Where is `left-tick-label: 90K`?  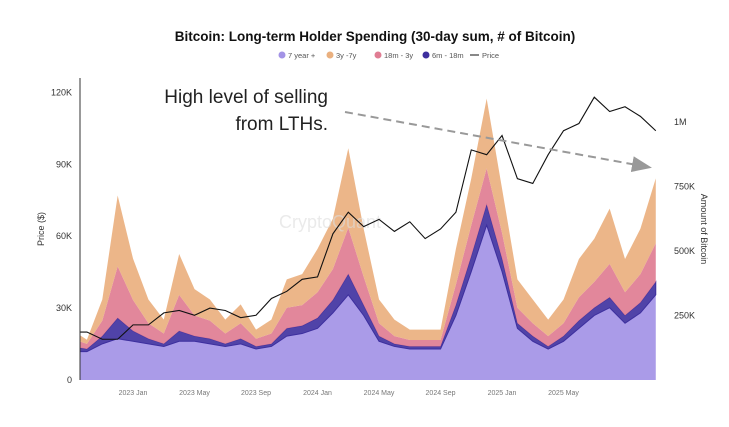
left-tick-label: 90K is located at coordinates (64, 164).